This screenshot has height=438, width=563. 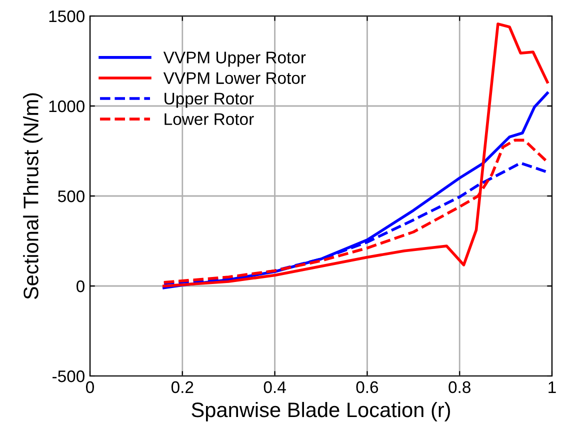 I want to click on x-axis-title: Spanwise Blade Location (r), so click(x=321, y=412).